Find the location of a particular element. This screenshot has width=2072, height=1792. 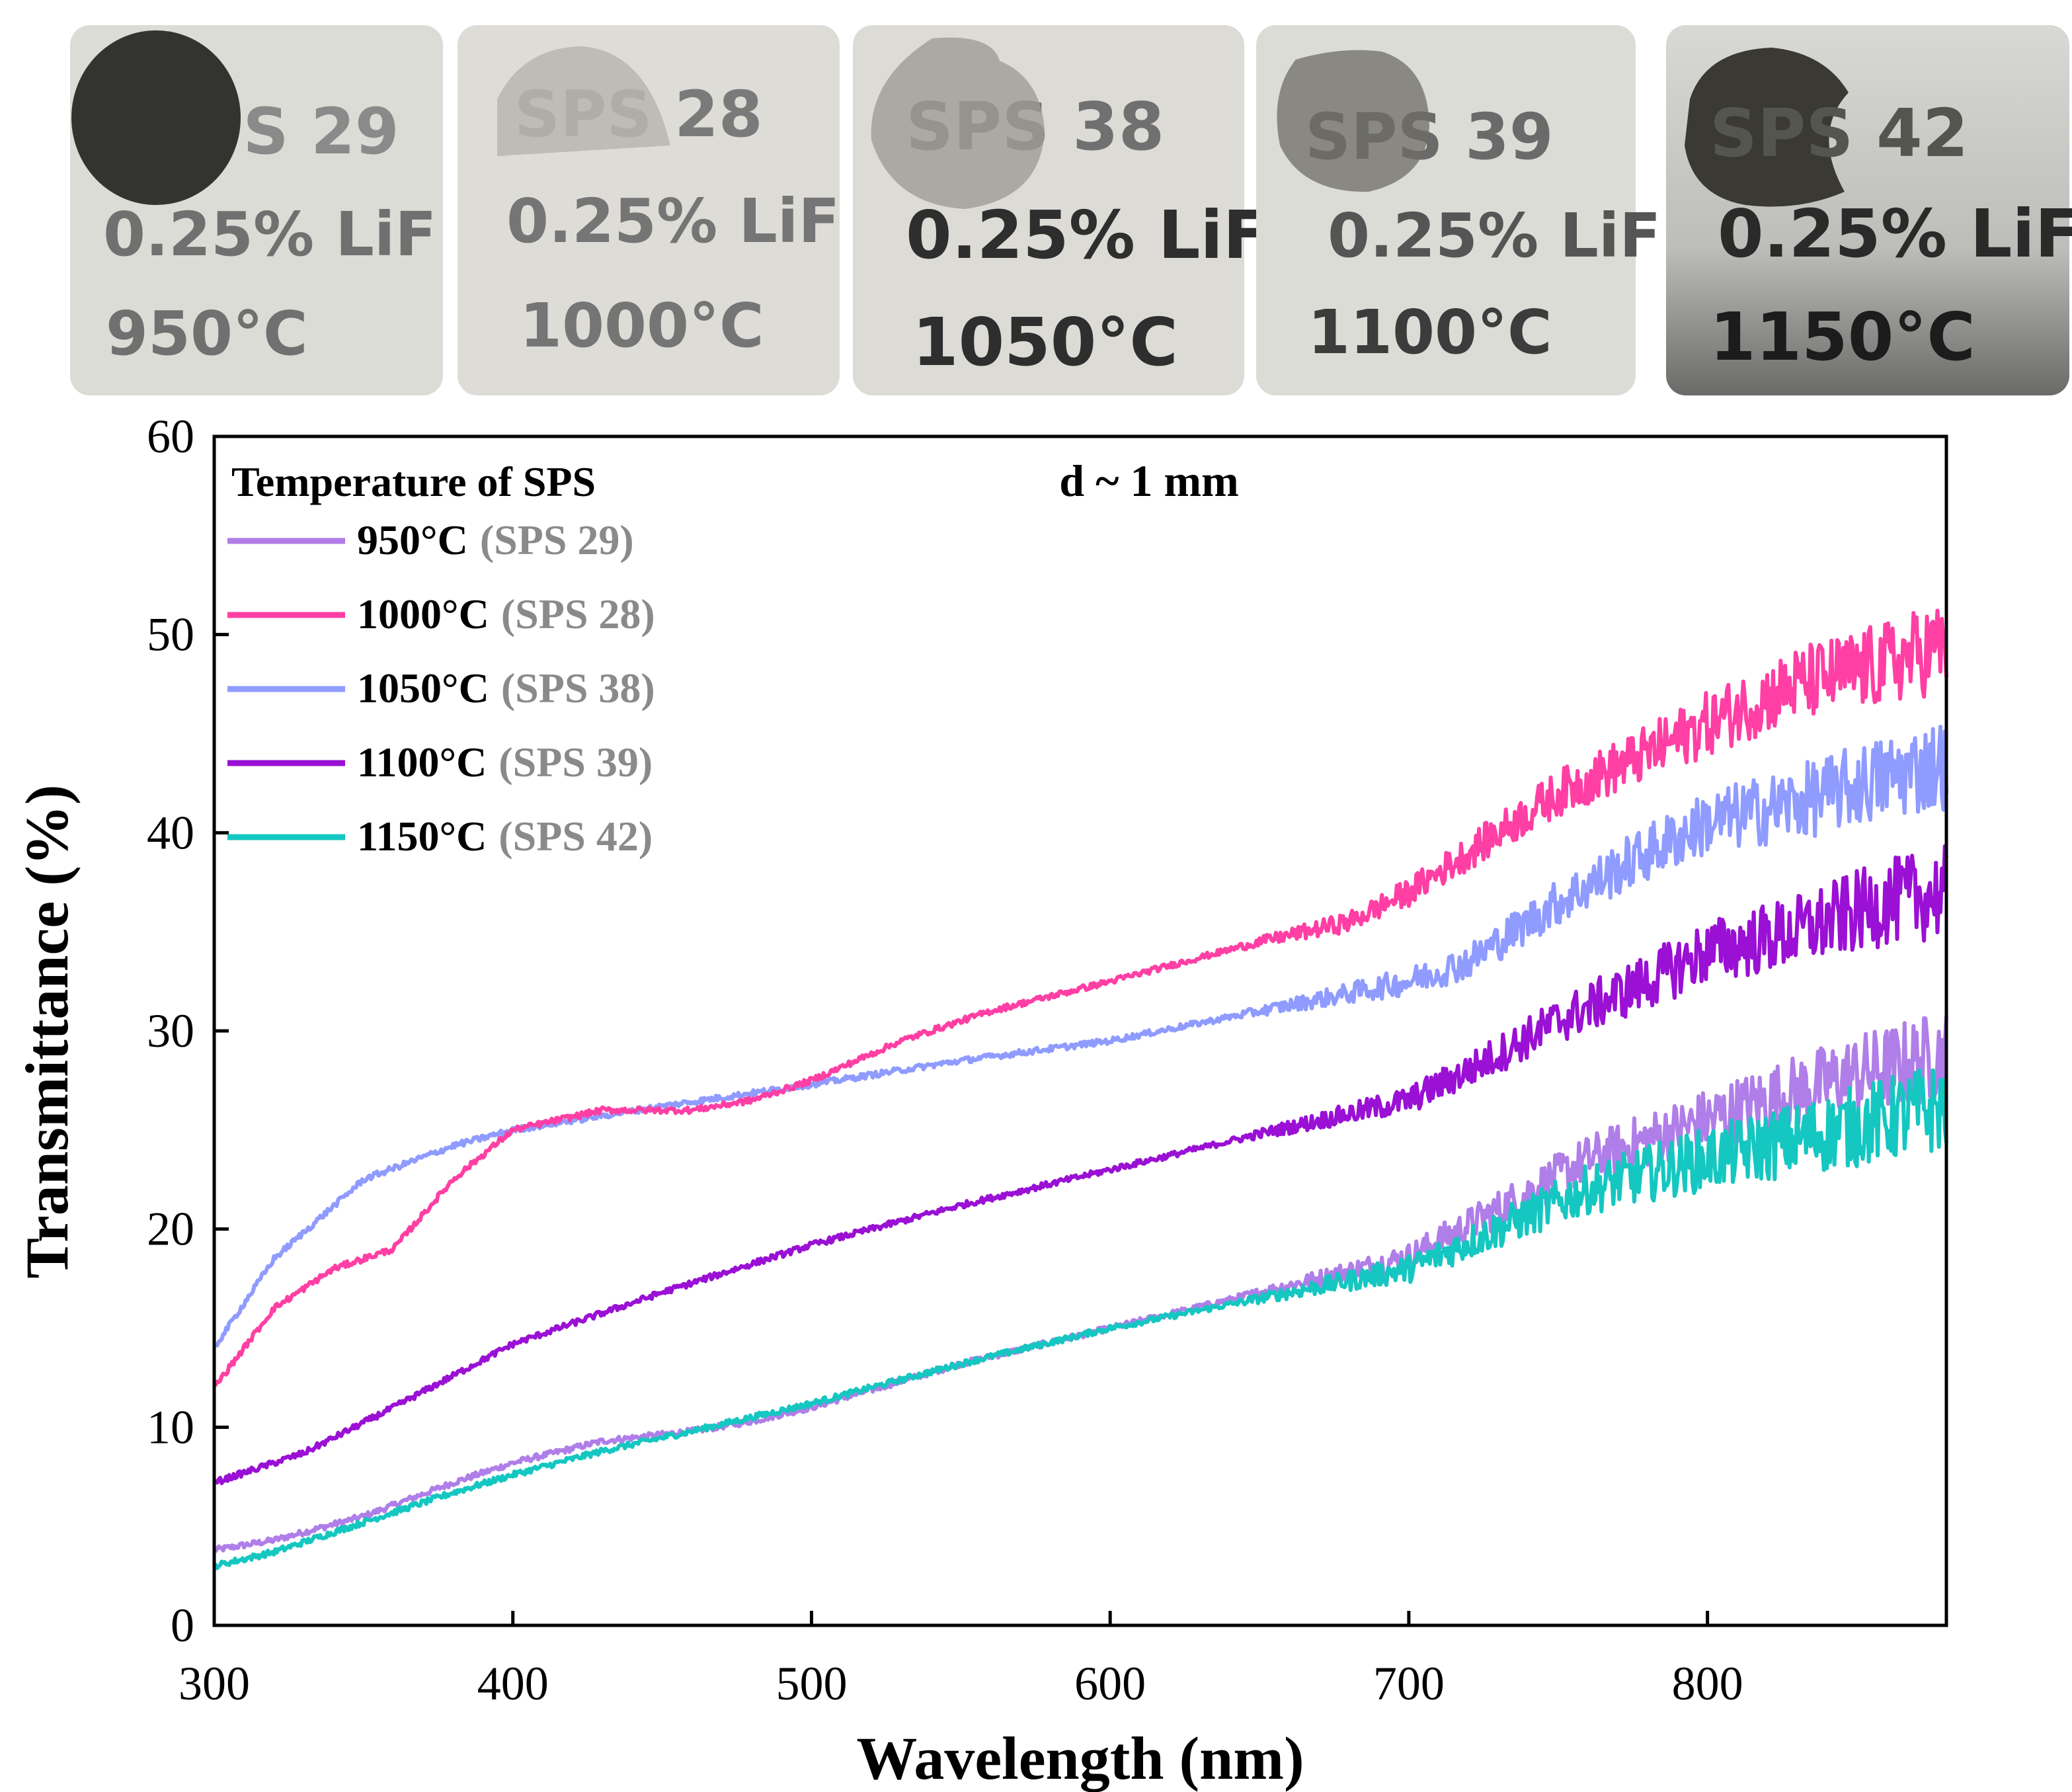

y-tick-label: 30 is located at coordinates (170, 1031).